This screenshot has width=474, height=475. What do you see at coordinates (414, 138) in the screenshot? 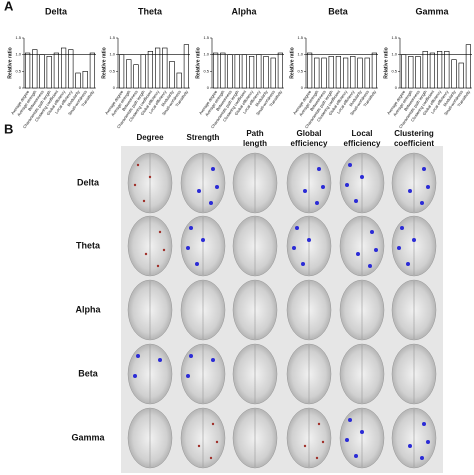
I see `column-label: Clustering coefficient` at bounding box center [414, 138].